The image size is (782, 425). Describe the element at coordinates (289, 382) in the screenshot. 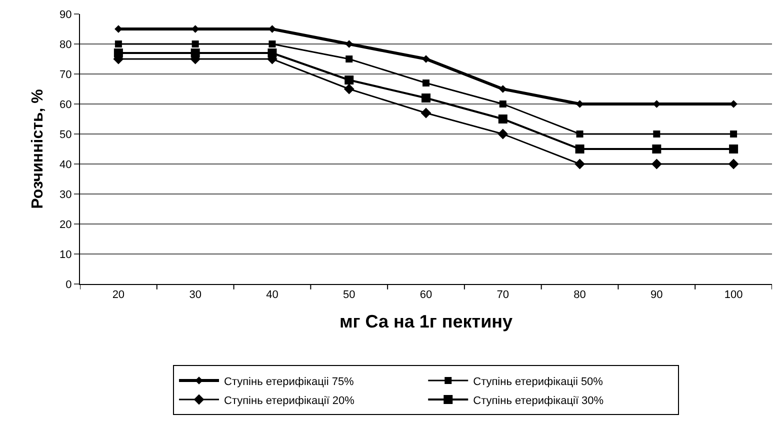

I see `legend-label: Ступінь етерифікаціі 75%` at that location.